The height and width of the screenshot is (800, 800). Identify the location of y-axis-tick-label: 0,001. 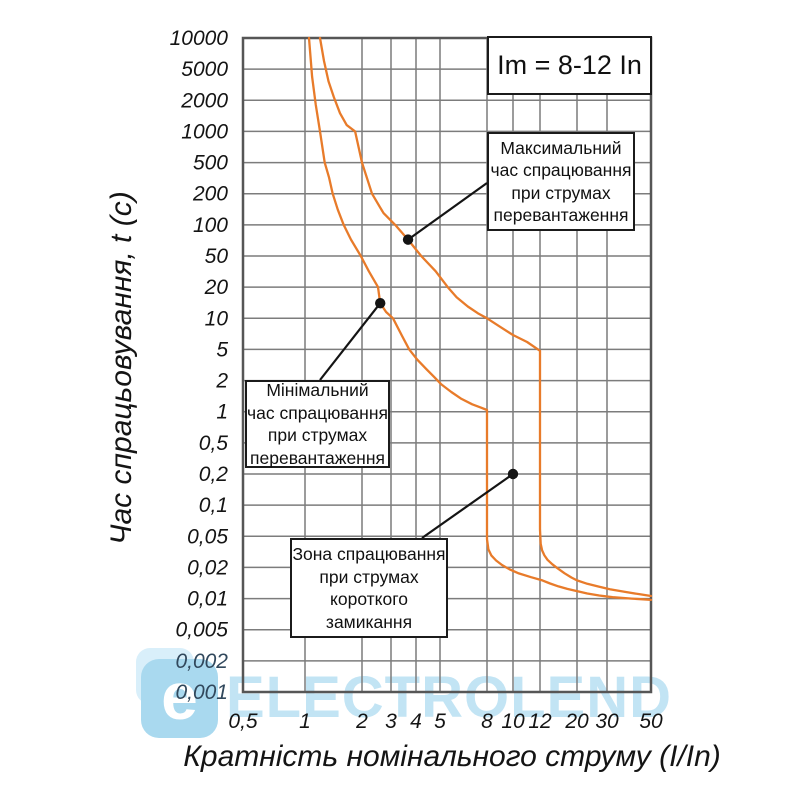
(201, 692).